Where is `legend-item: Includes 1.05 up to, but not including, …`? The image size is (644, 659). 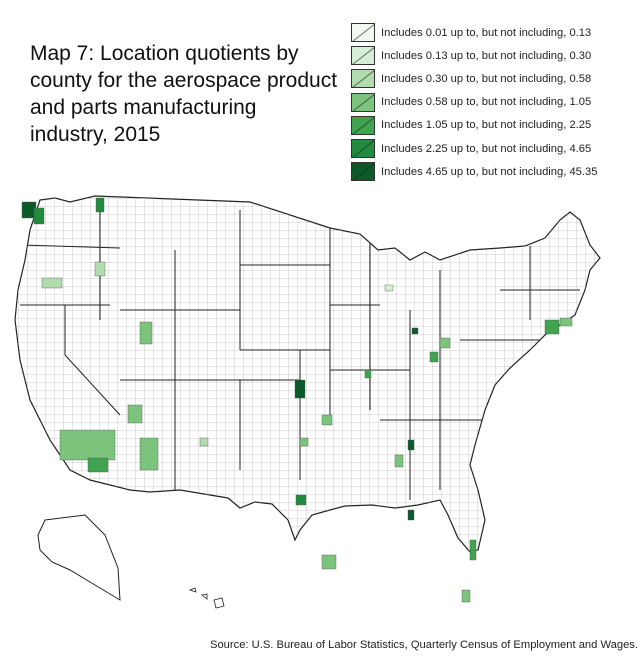
legend-item: Includes 1.05 up to, but not including, … is located at coordinates (474, 125).